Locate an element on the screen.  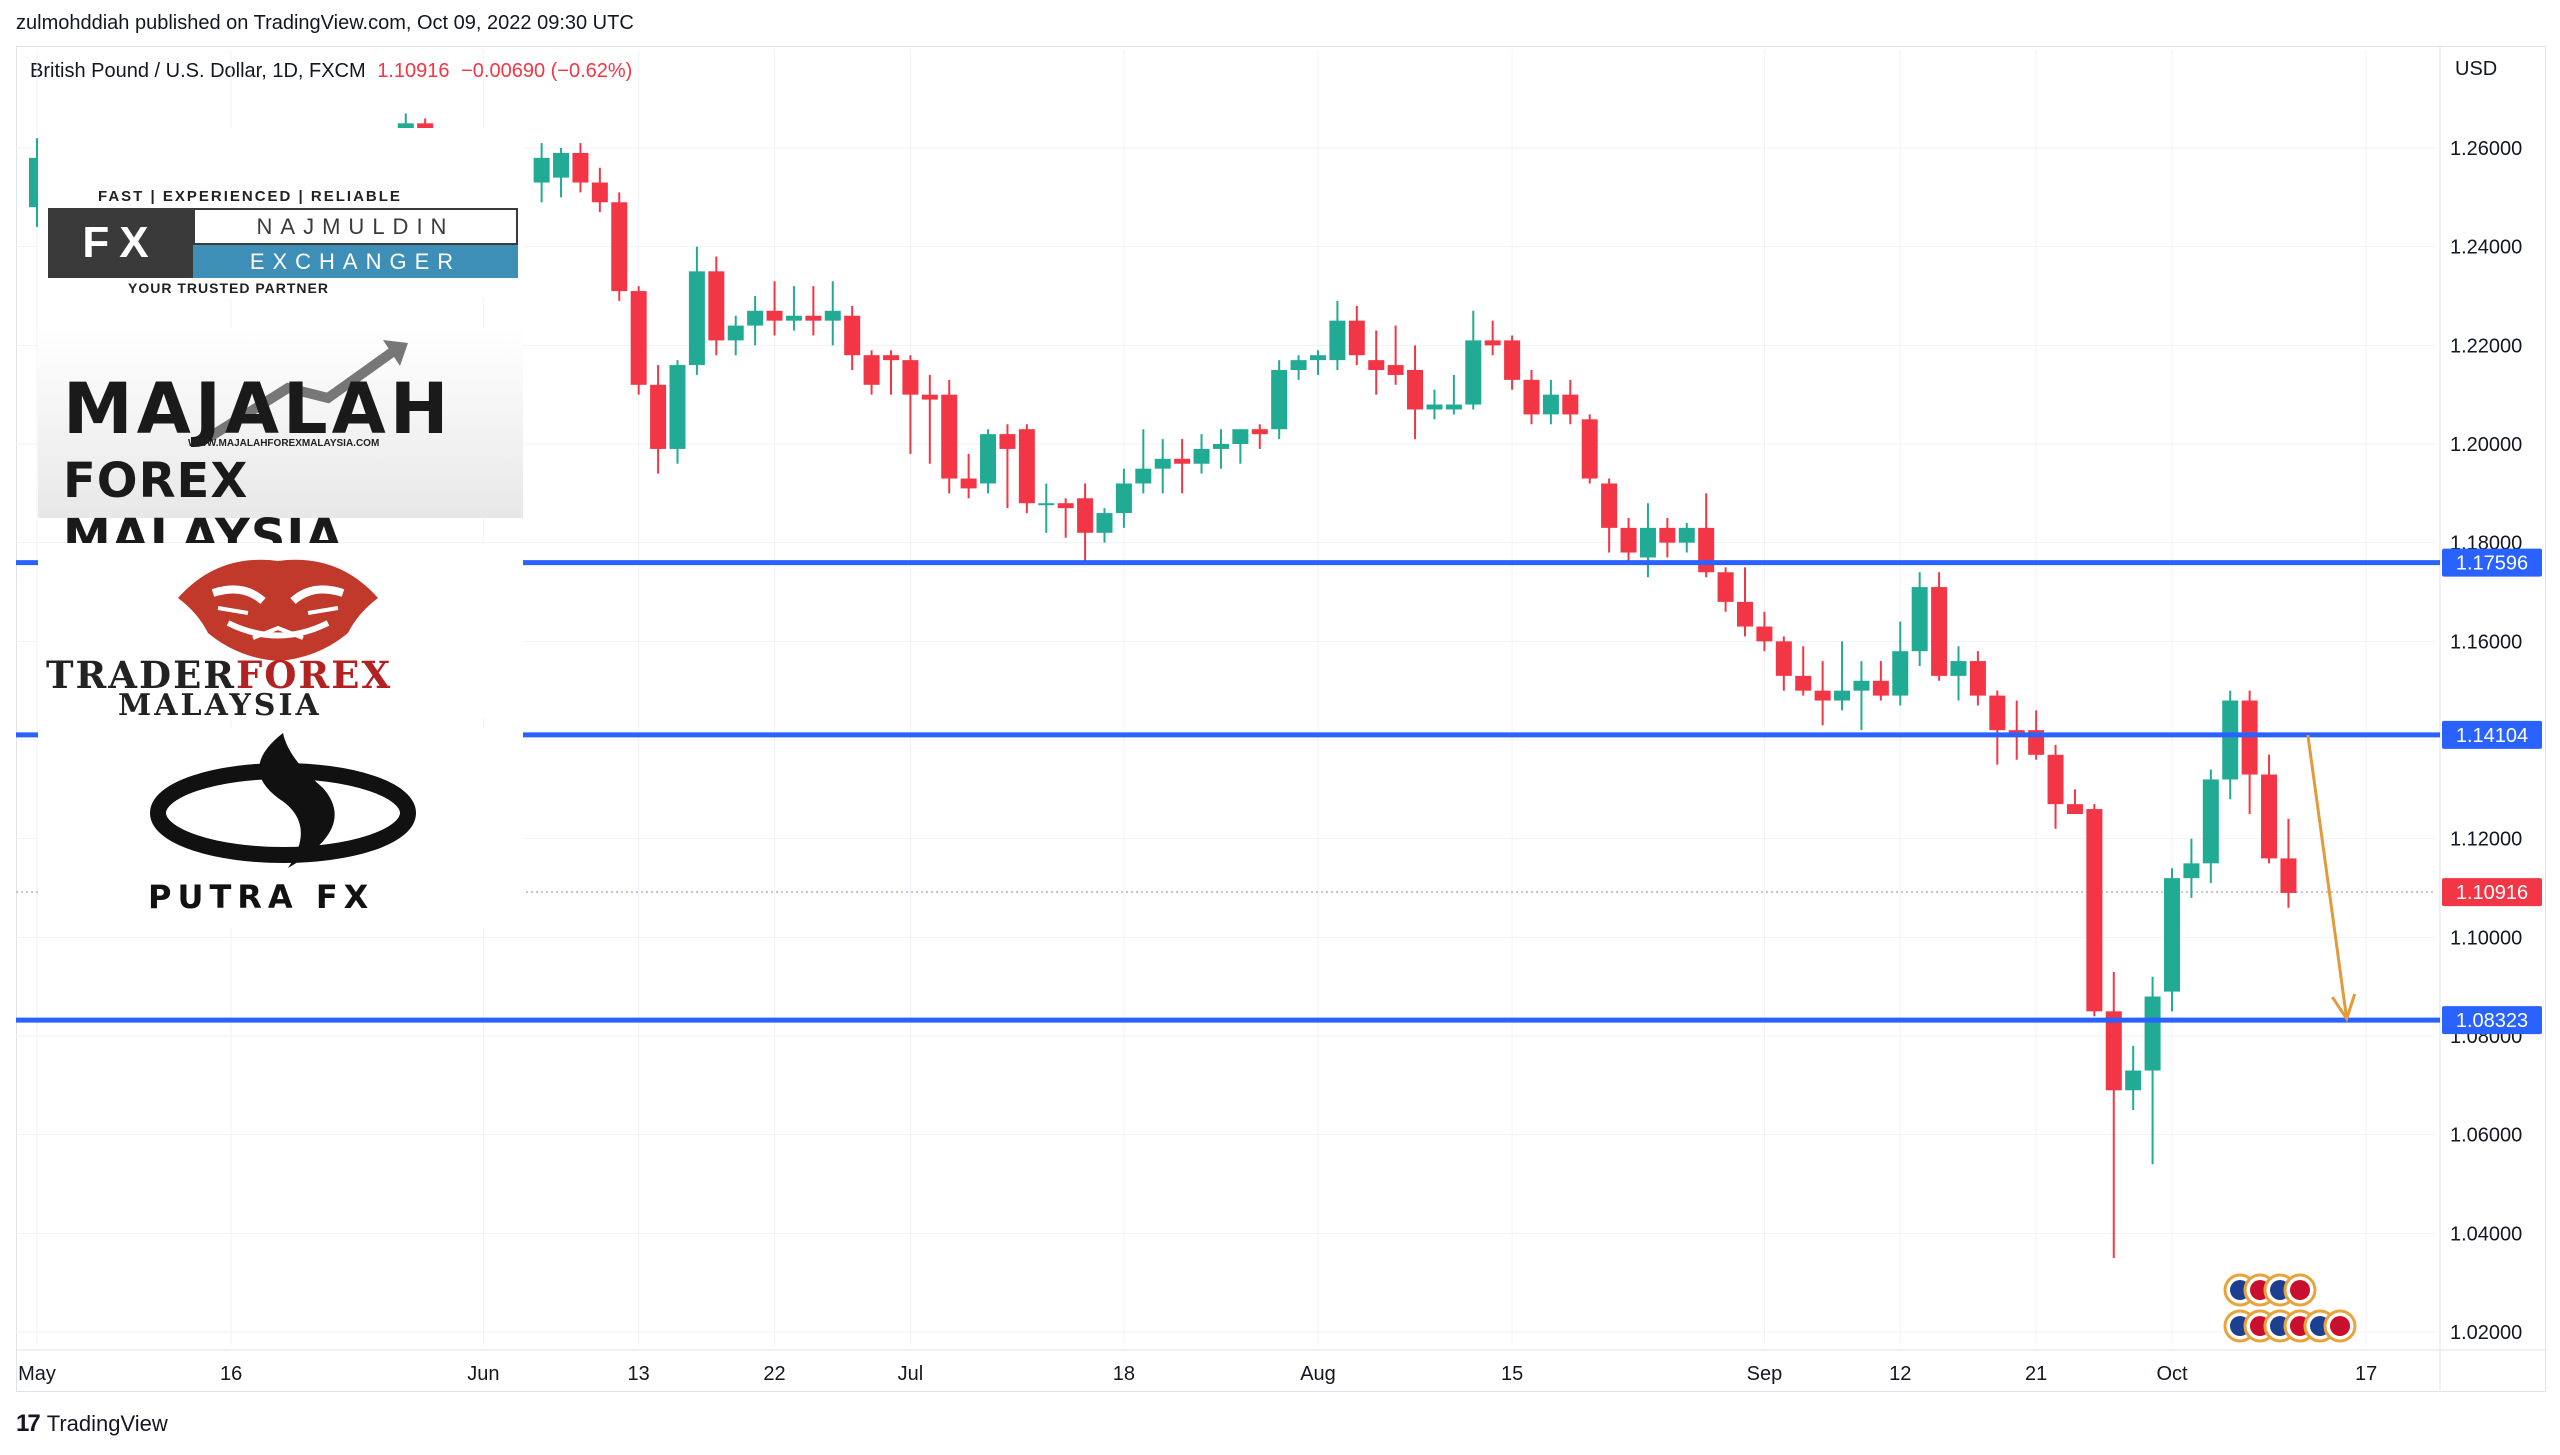
level-price-label: 1.14104 is located at coordinates (2492, 736).